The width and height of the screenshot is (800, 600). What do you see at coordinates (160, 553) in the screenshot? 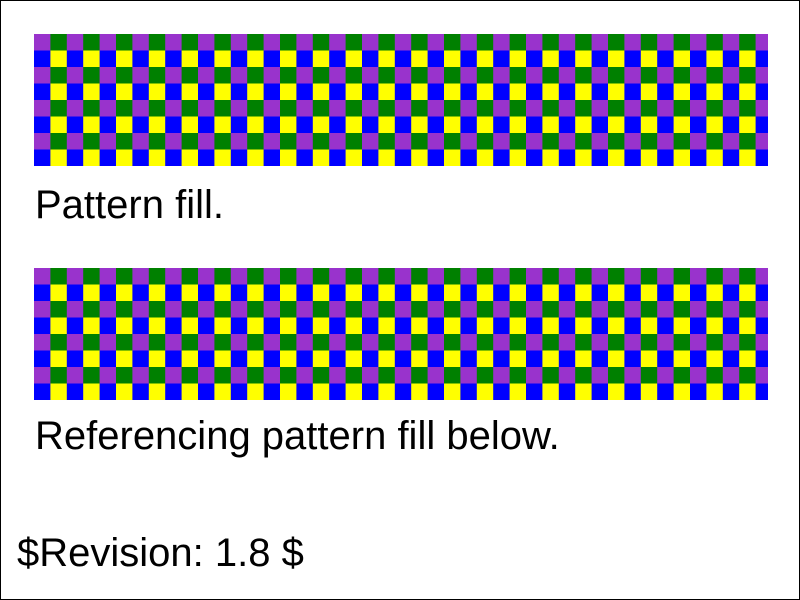
I see `revision-label: $Revision: 1.8 $` at bounding box center [160, 553].